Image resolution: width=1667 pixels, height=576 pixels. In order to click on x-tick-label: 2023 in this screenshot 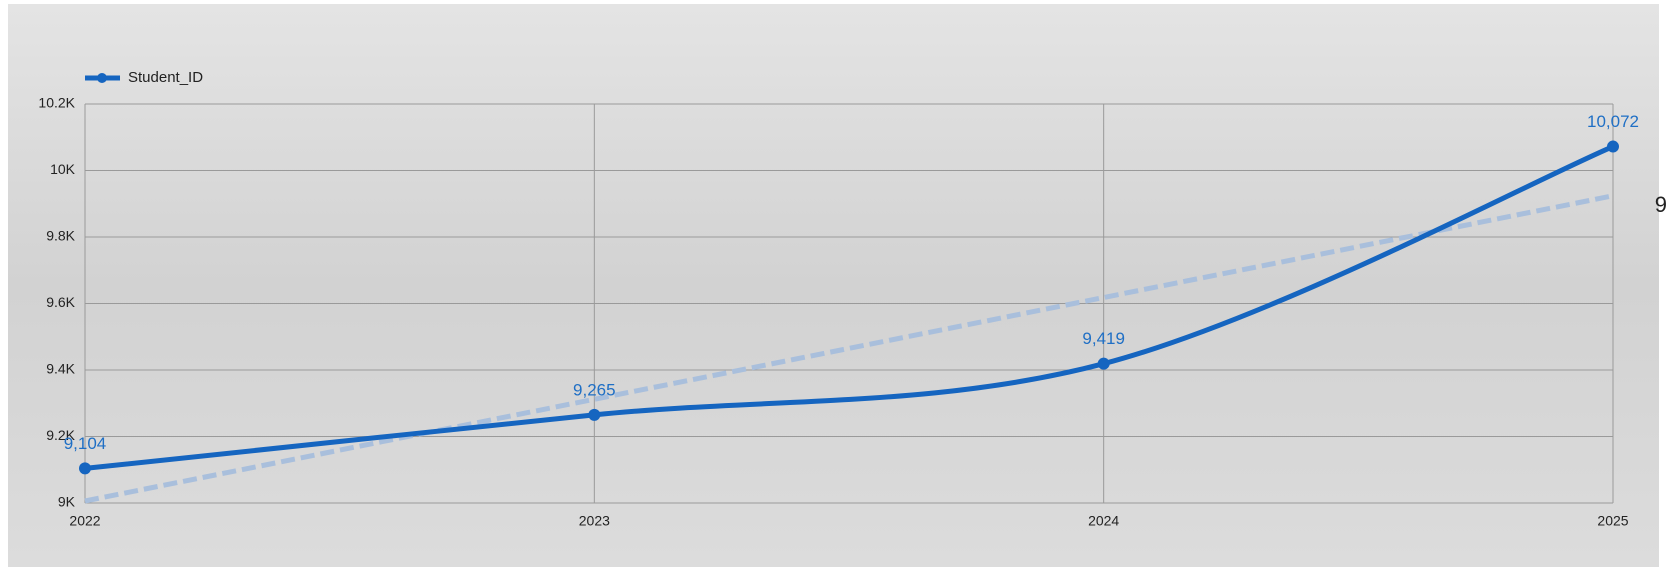, I will do `click(594, 521)`.